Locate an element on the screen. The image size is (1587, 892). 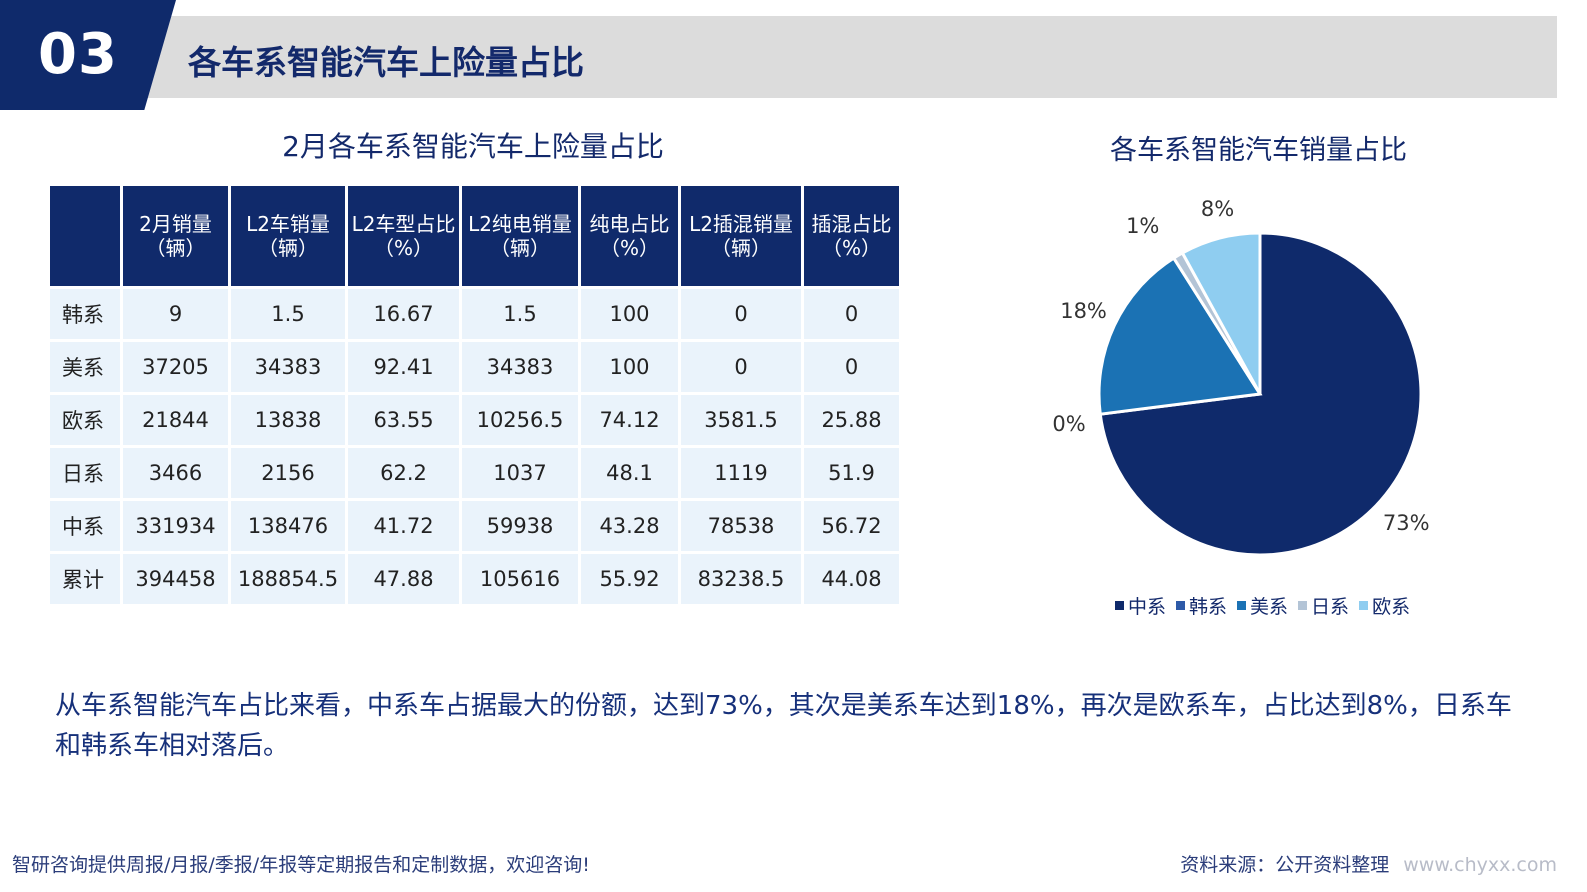
table-cell: 62.2 is located at coordinates (403, 473).